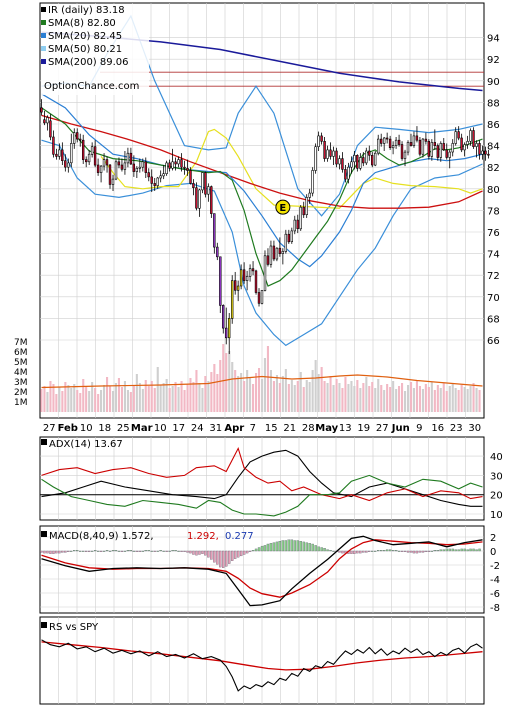 Image resolution: width=526 pixels, height=710 pixels. Describe the element at coordinates (493, 211) in the screenshot. I see `price-tick-label: 78` at that location.